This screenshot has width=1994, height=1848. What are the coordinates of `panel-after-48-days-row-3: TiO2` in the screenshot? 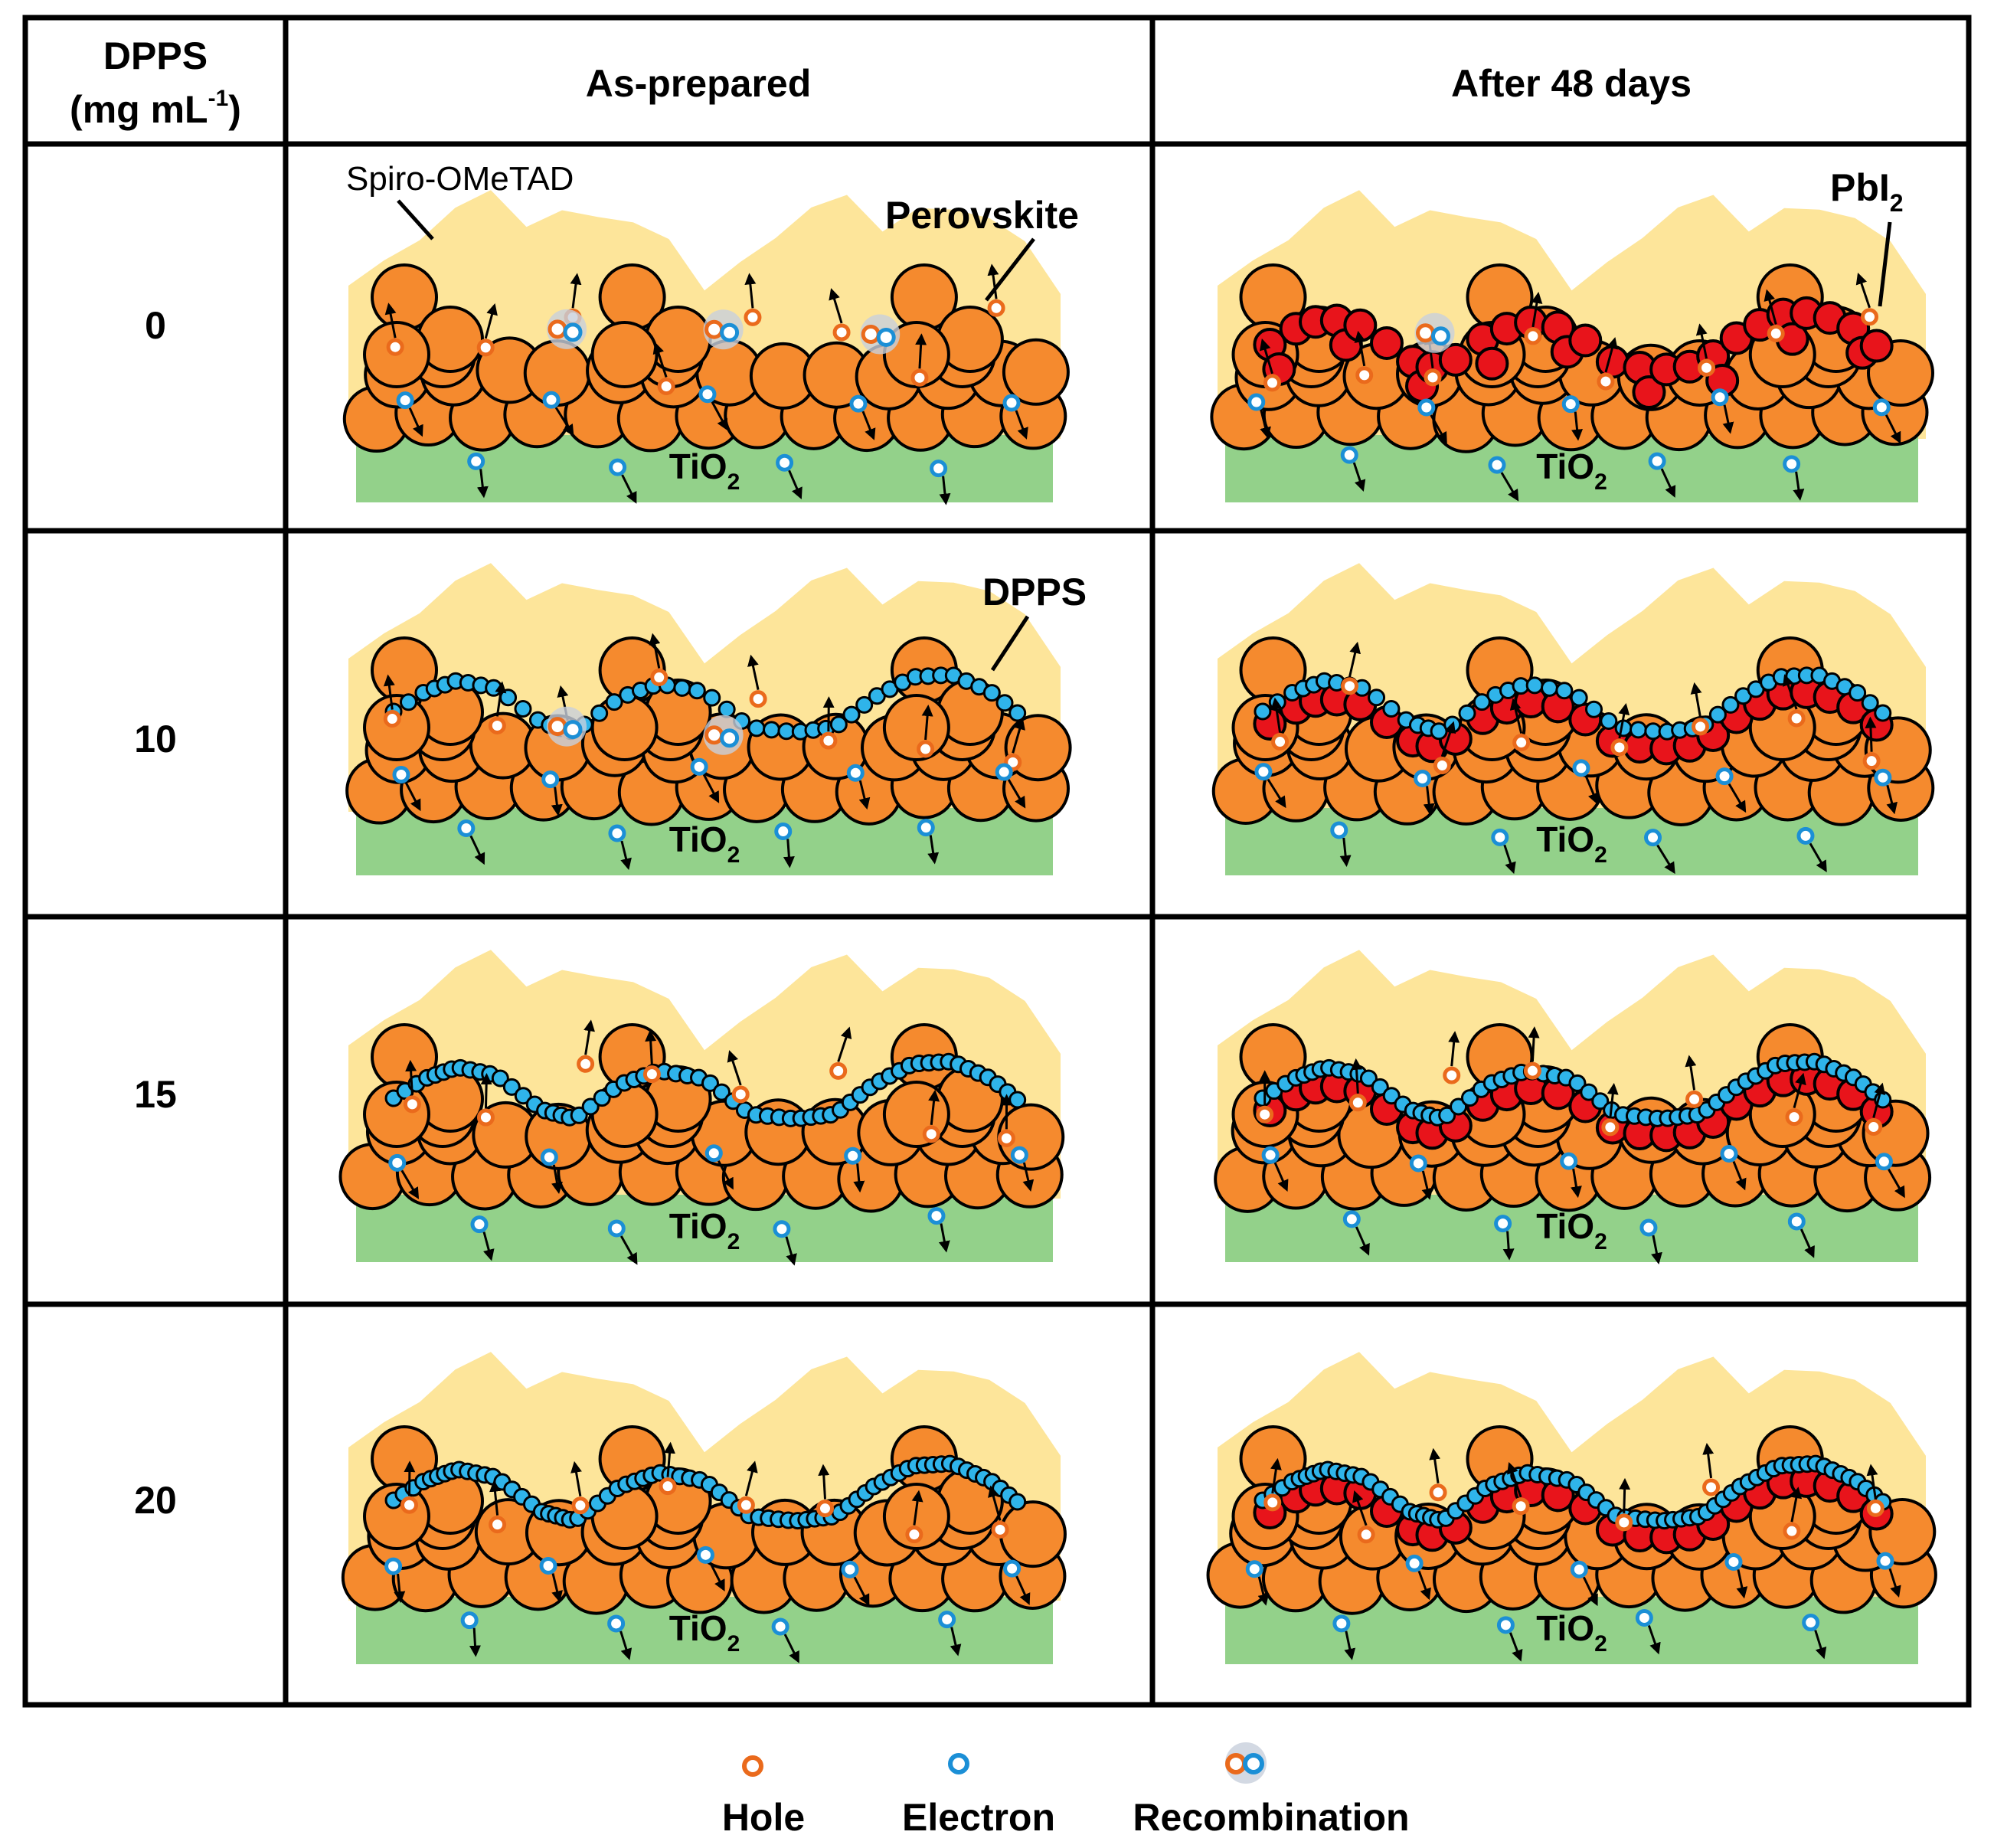 It's located at (1571, 1508).